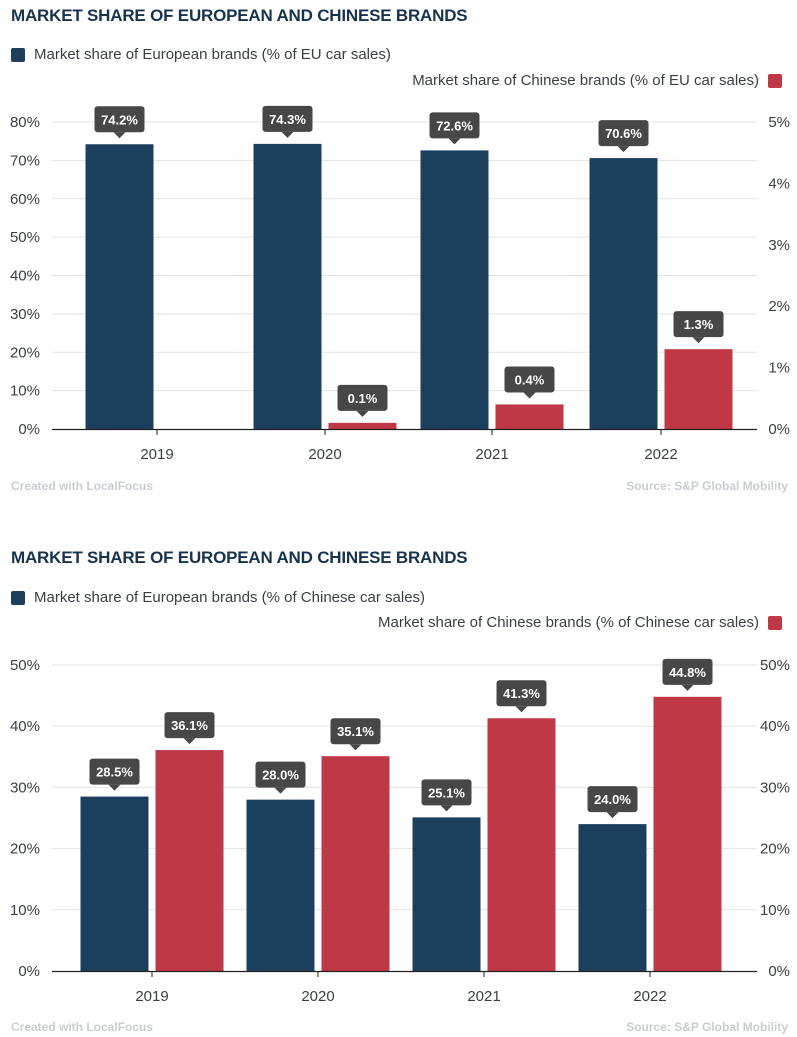  I want to click on data-label: 35.1%, so click(355, 734).